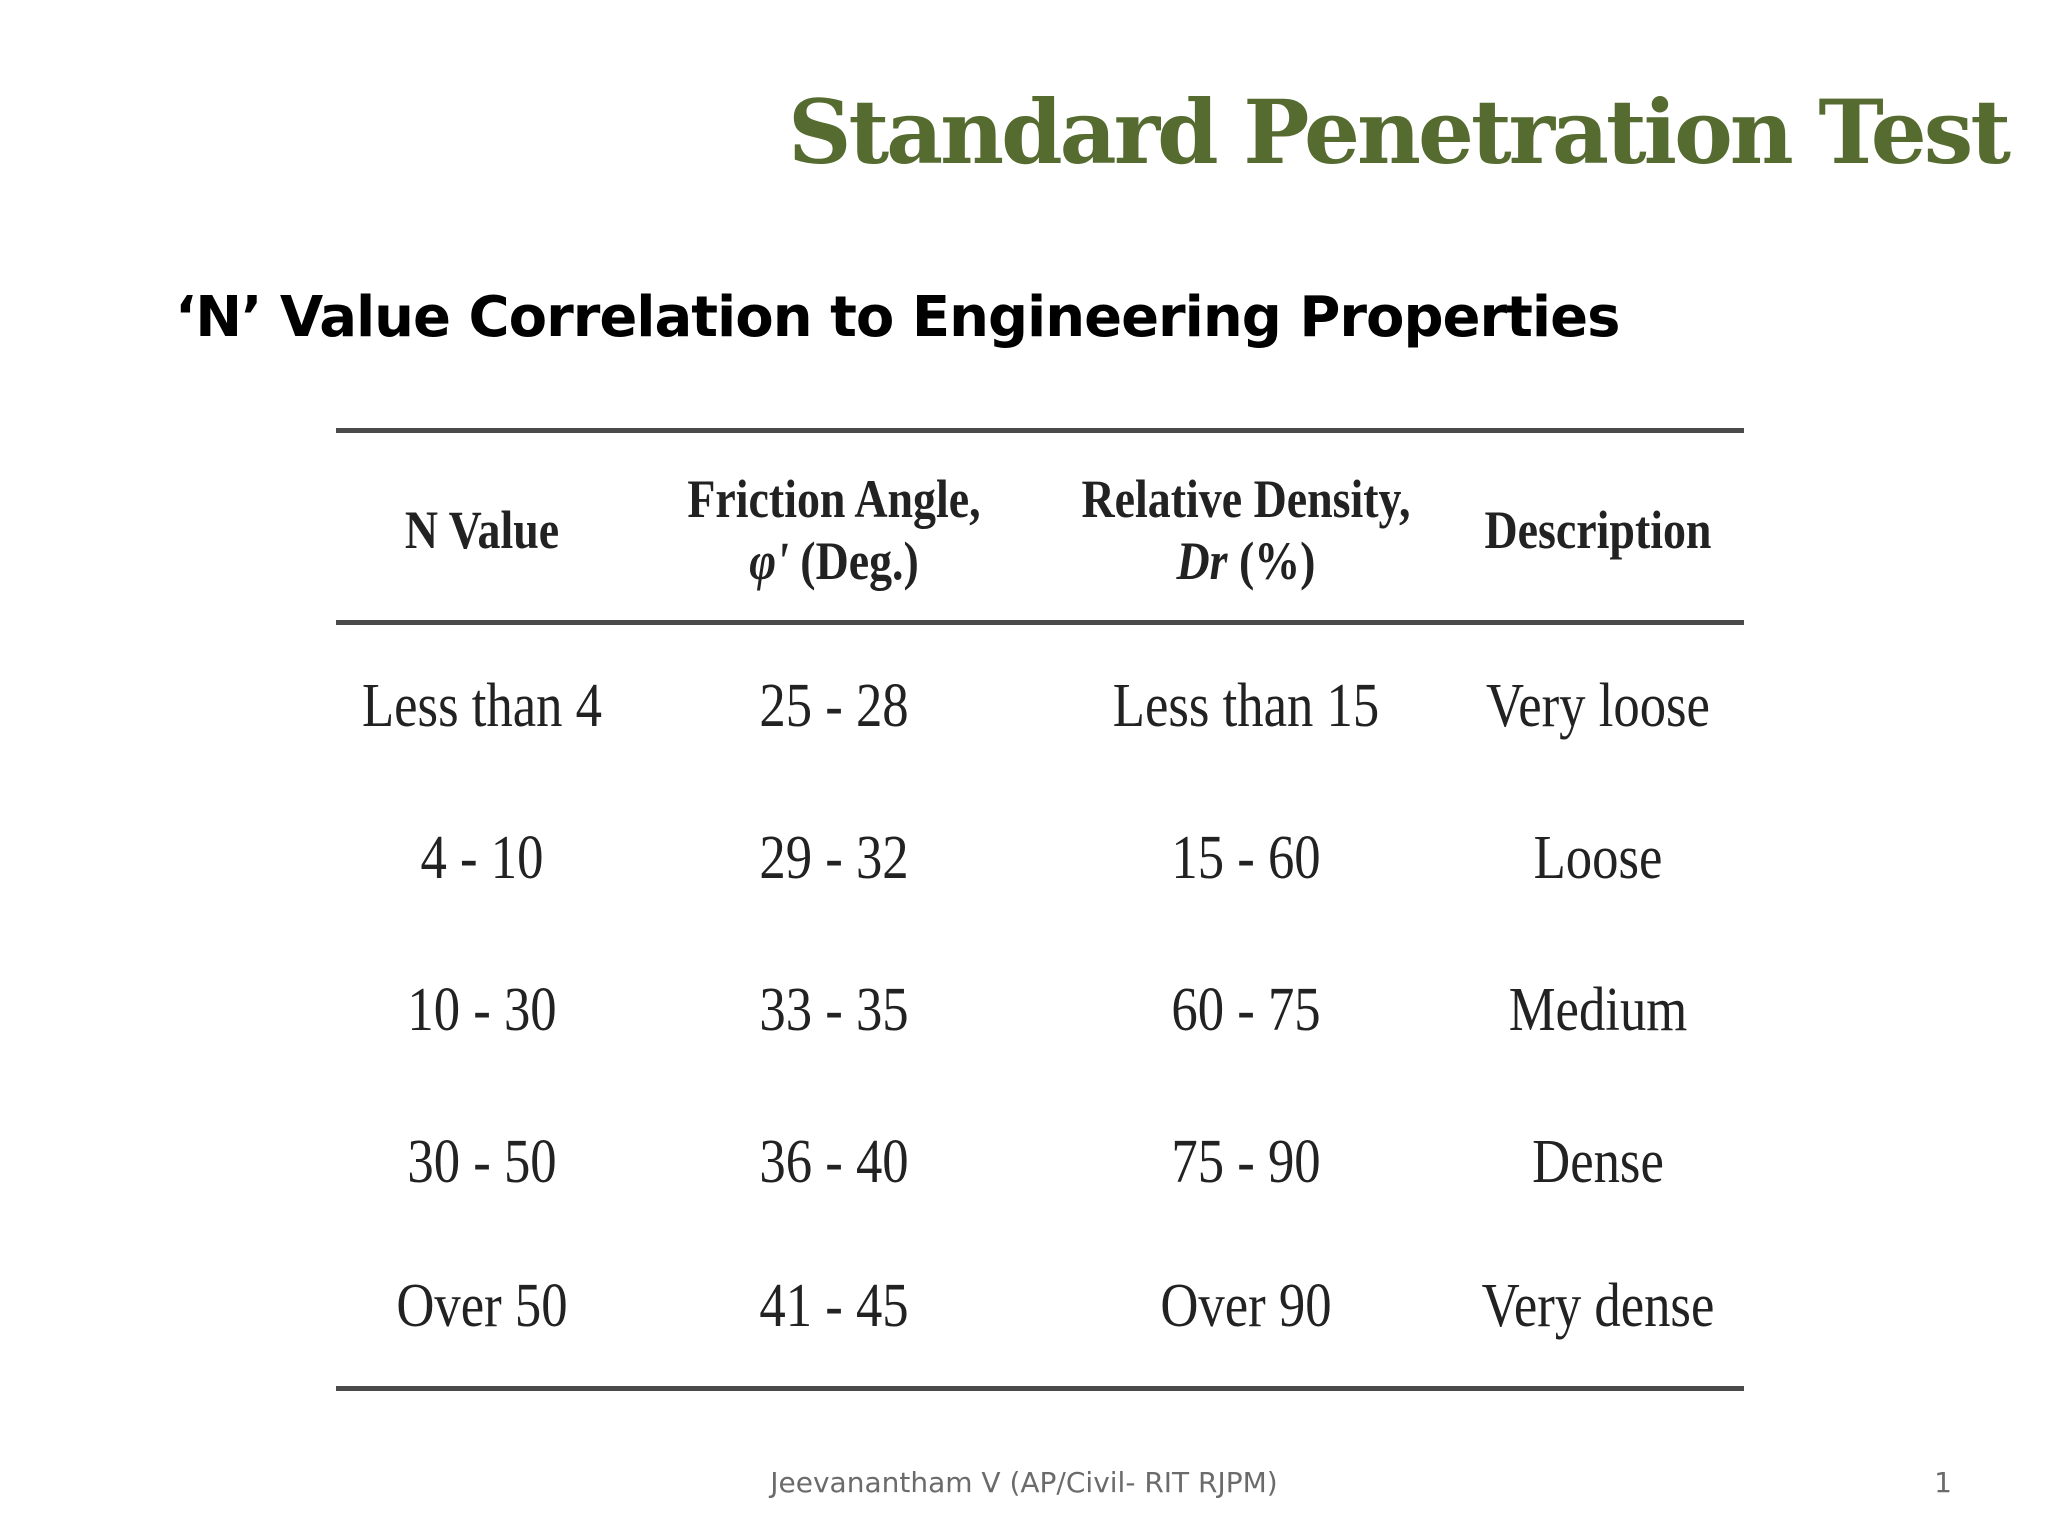 The width and height of the screenshot is (2048, 1536). I want to click on friction-angle-symbol: φ', so click(769, 561).